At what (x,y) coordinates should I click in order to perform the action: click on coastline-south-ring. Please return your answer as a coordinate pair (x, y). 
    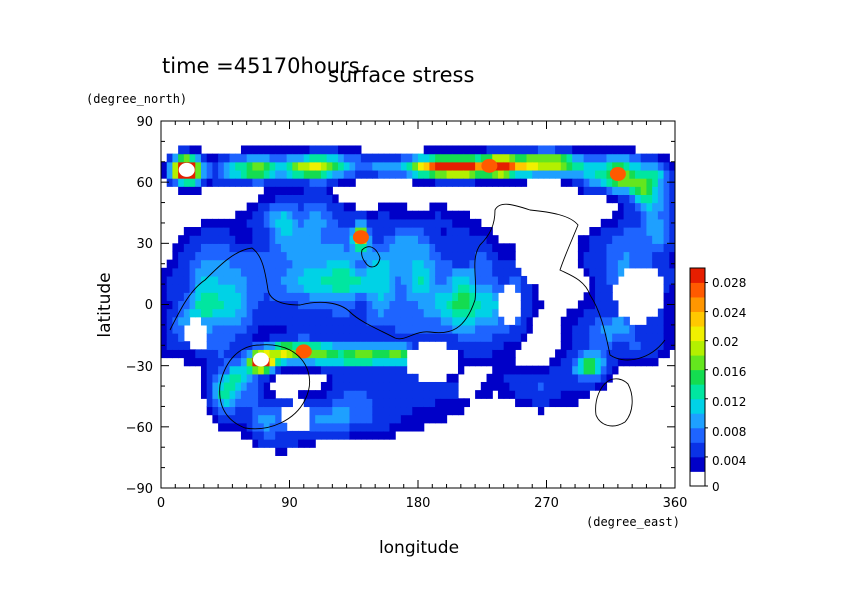
    Looking at the image, I should click on (614, 402).